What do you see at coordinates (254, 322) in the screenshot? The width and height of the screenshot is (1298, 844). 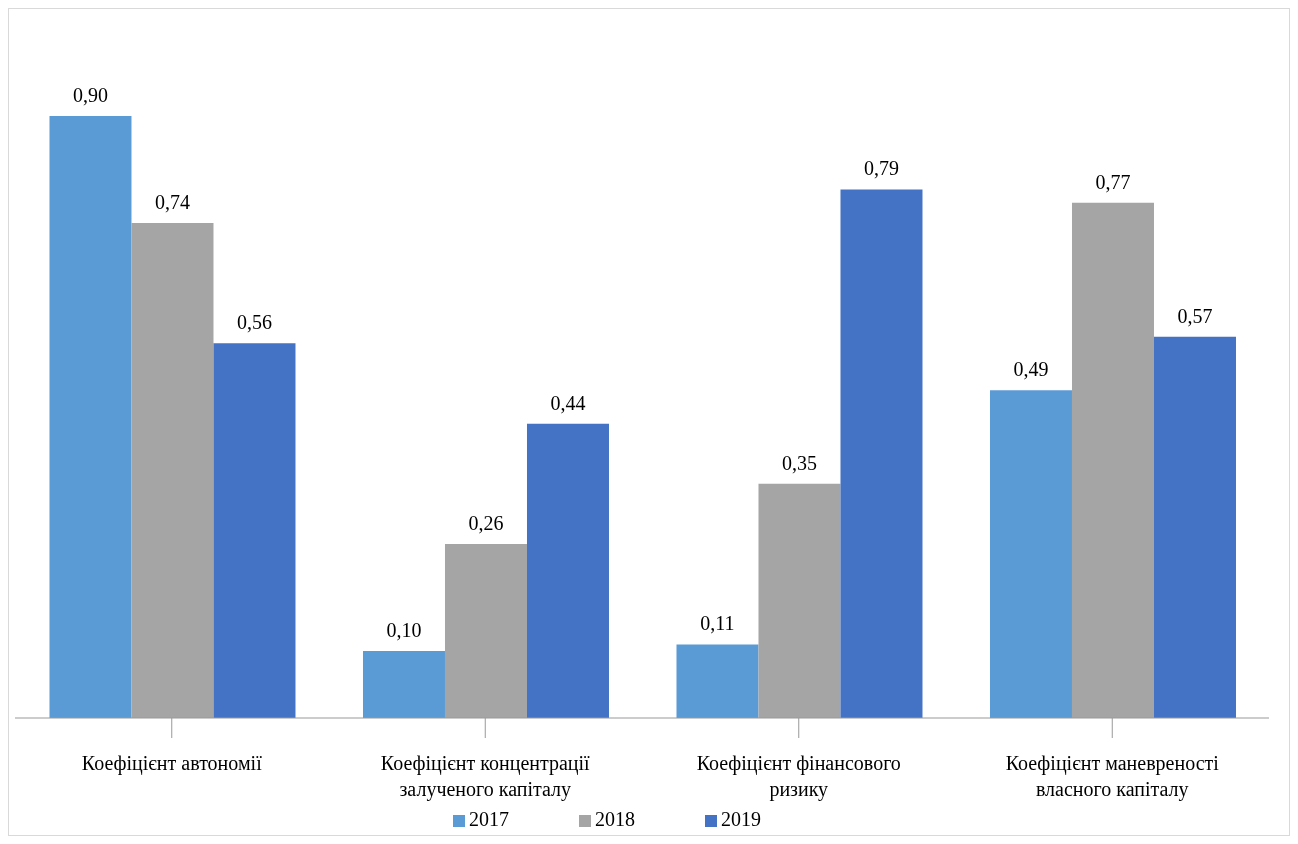 I see `data-label: 0,56` at bounding box center [254, 322].